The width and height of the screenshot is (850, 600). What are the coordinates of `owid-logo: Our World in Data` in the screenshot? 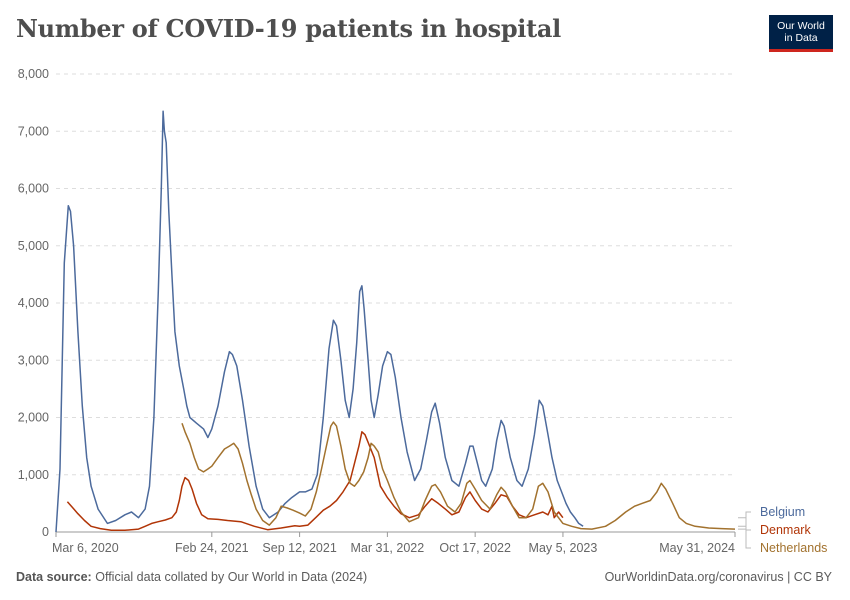 It's located at (801, 33).